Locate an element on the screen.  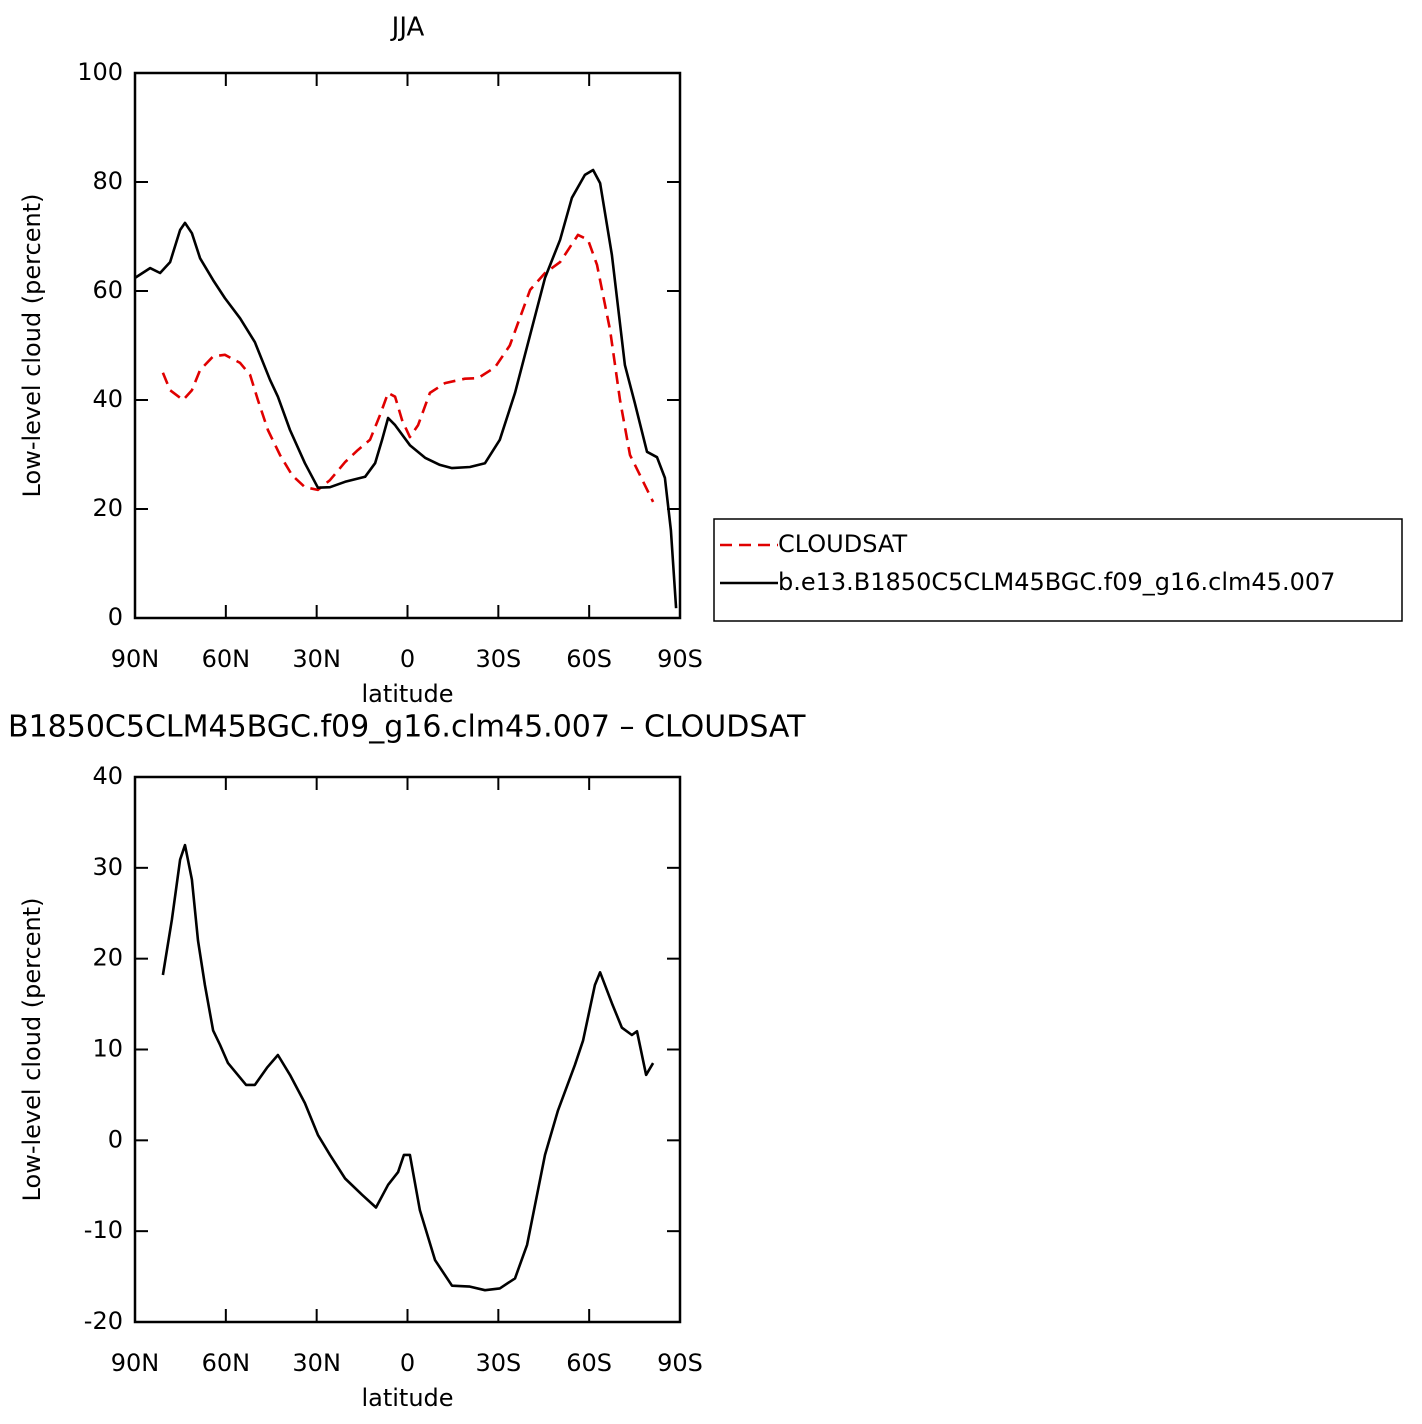
y-tick-label: 10 is located at coordinates (107, 1049).